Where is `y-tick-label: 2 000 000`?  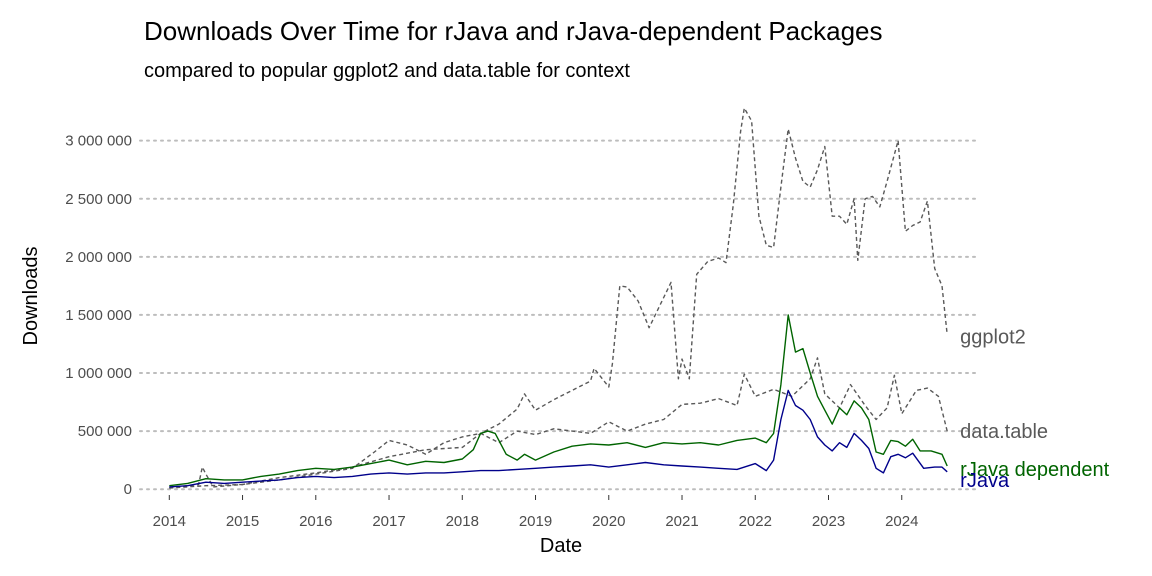
y-tick-label: 2 000 000 is located at coordinates (98, 257).